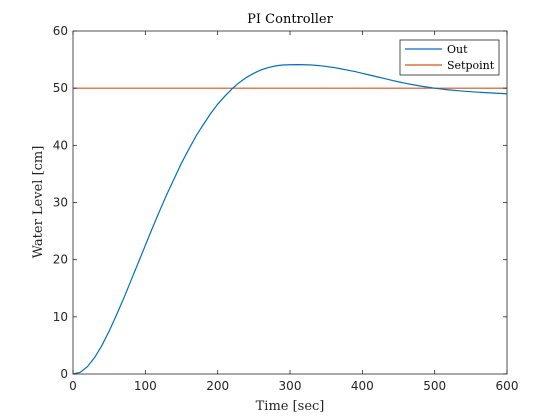 Image resolution: width=560 pixels, height=420 pixels. I want to click on legend: Out Setpoint, so click(449, 57).